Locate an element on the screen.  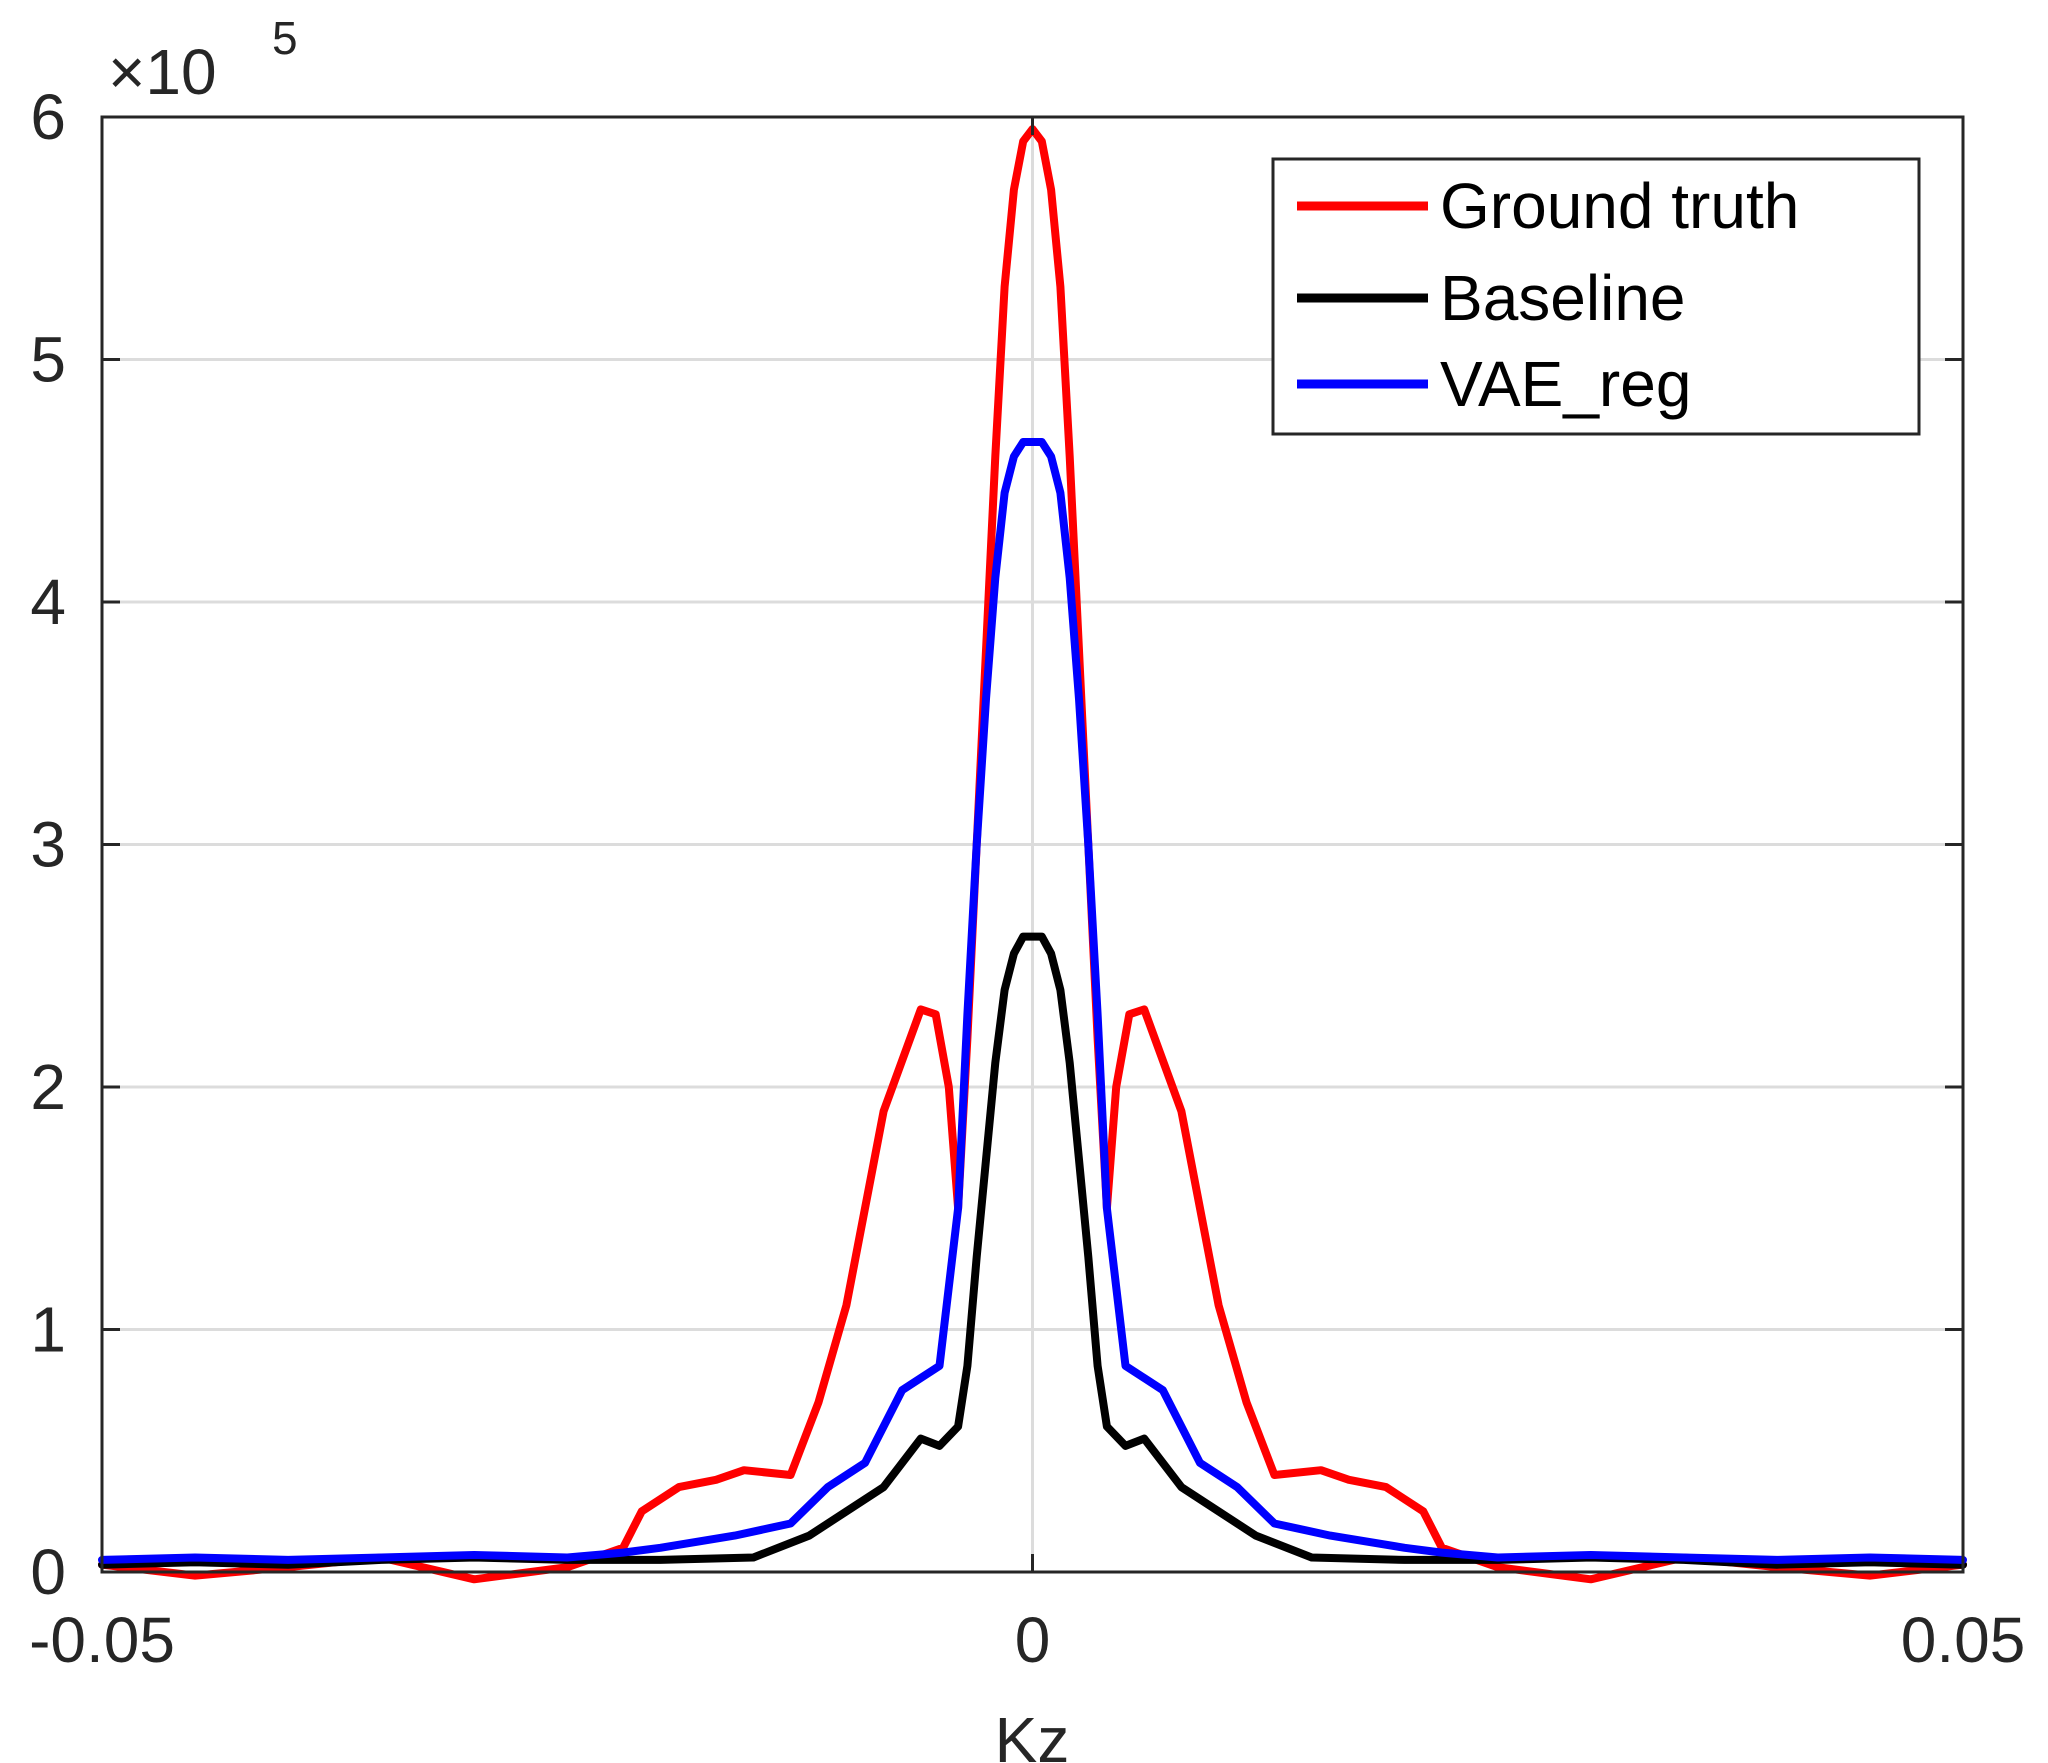
y-tick-label: 1 is located at coordinates (48, 1330).